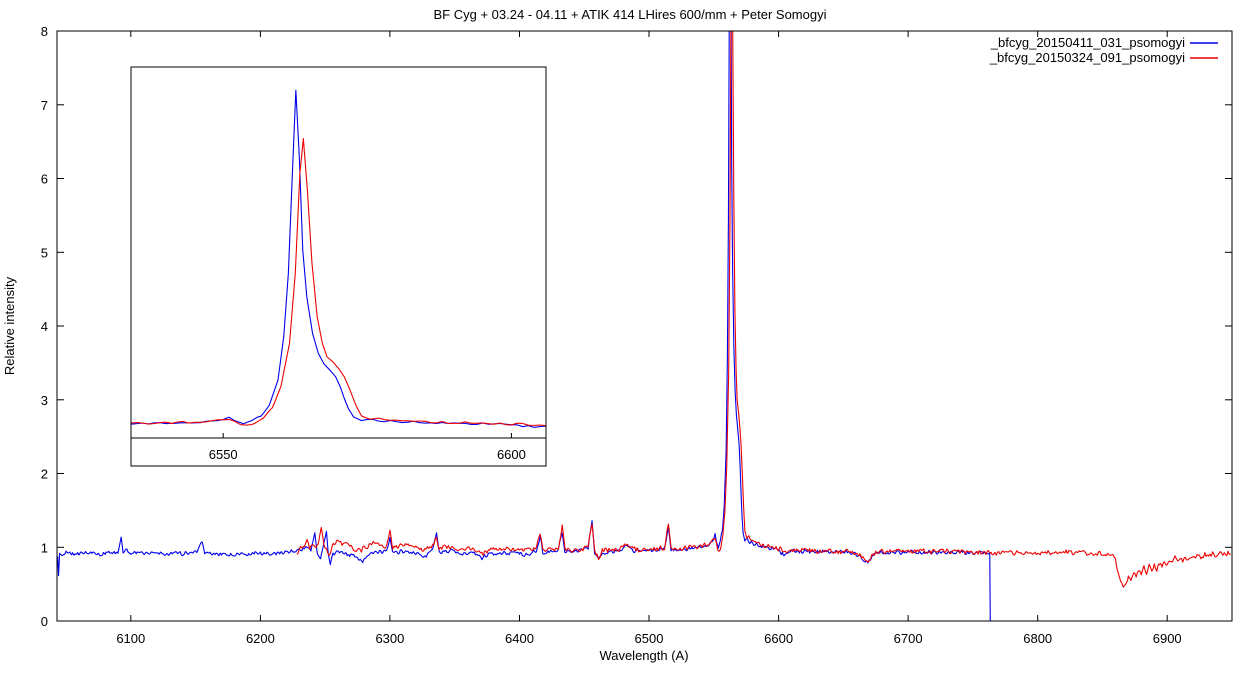 Image resolution: width=1252 pixels, height=674 pixels. I want to click on x-tick-label: 6200, so click(260, 638).